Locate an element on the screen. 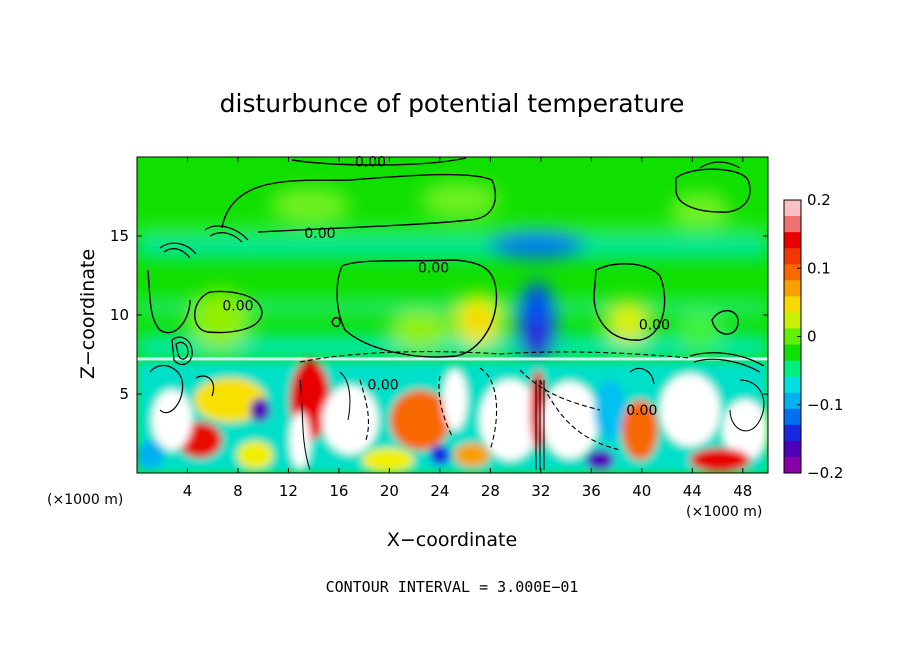 Image resolution: width=904 pixels, height=654 pixels. contour-interval-note: CONTOUR INTERVAL = 3.000E−01 is located at coordinates (452, 587).